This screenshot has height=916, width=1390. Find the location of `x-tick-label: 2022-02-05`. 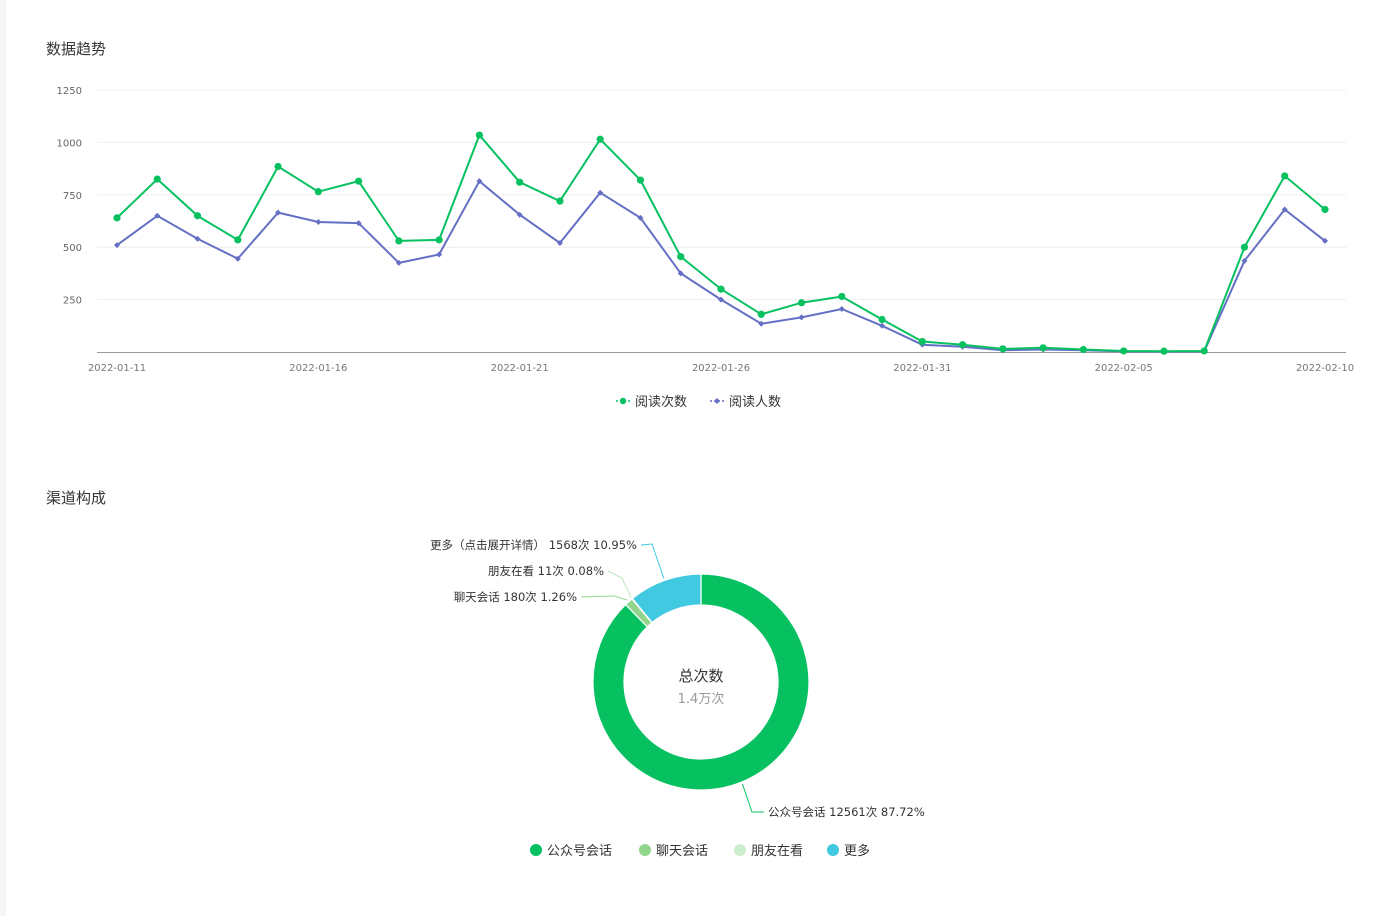

x-tick-label: 2022-02-05 is located at coordinates (1124, 368).